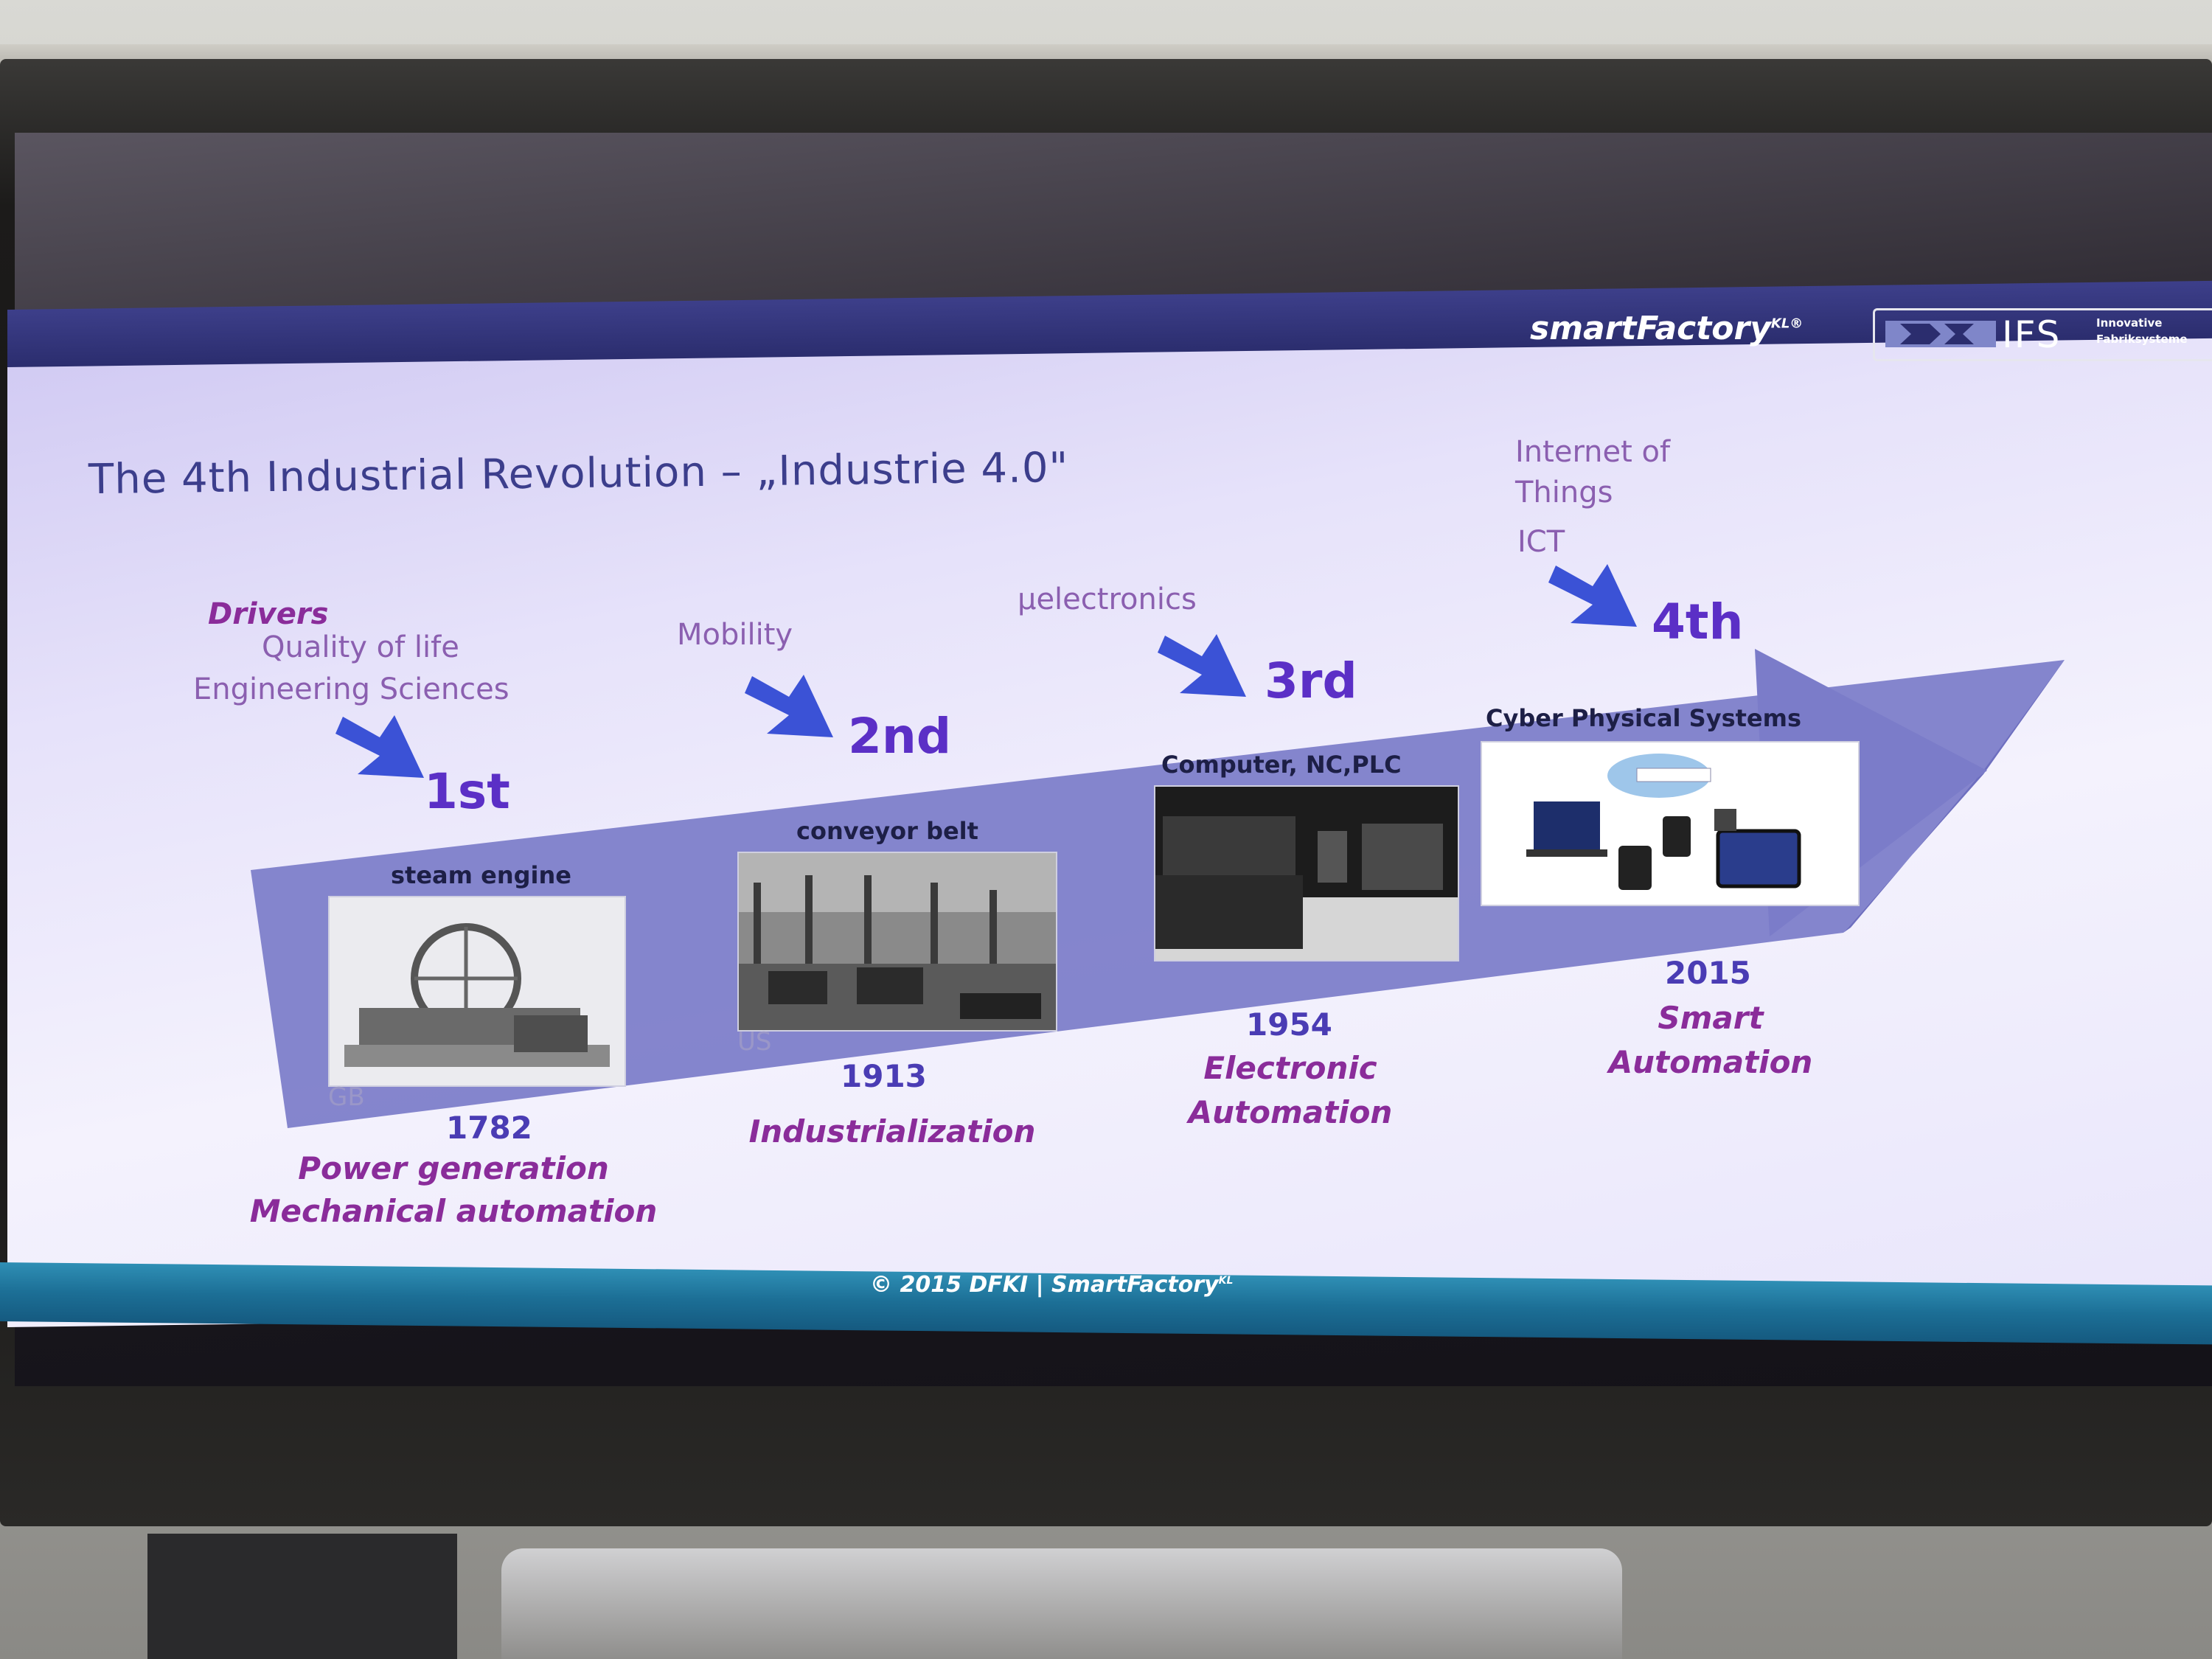  What do you see at coordinates (1311, 681) in the screenshot?
I see `ordinal-3rd: 3rd` at bounding box center [1311, 681].